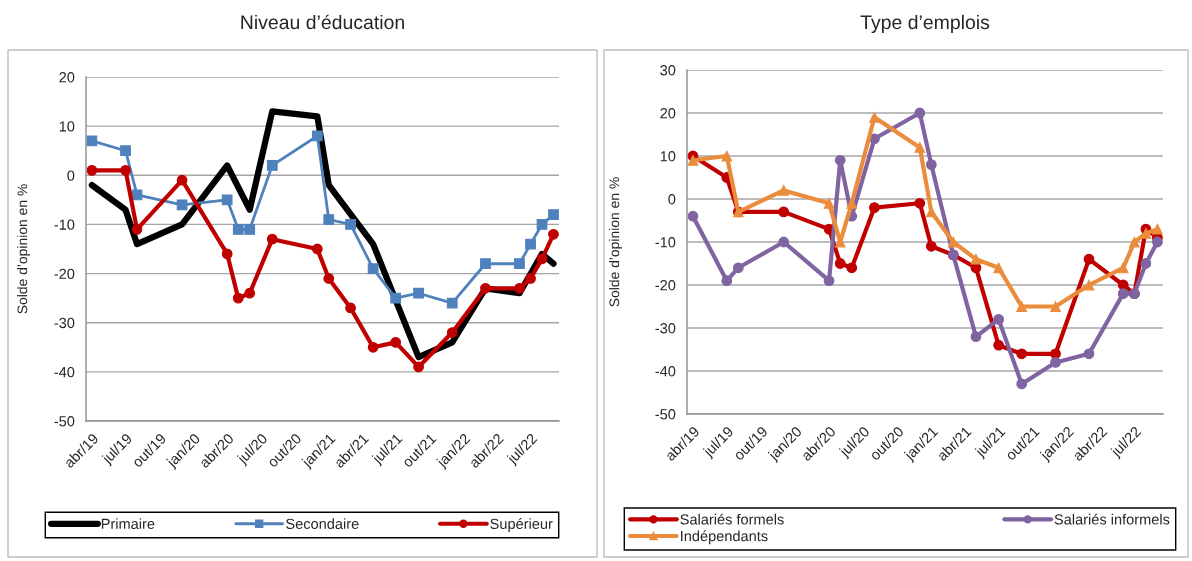 This screenshot has height=561, width=1192. Describe the element at coordinates (64, 273) in the screenshot. I see `y-tick-label: -20` at that location.